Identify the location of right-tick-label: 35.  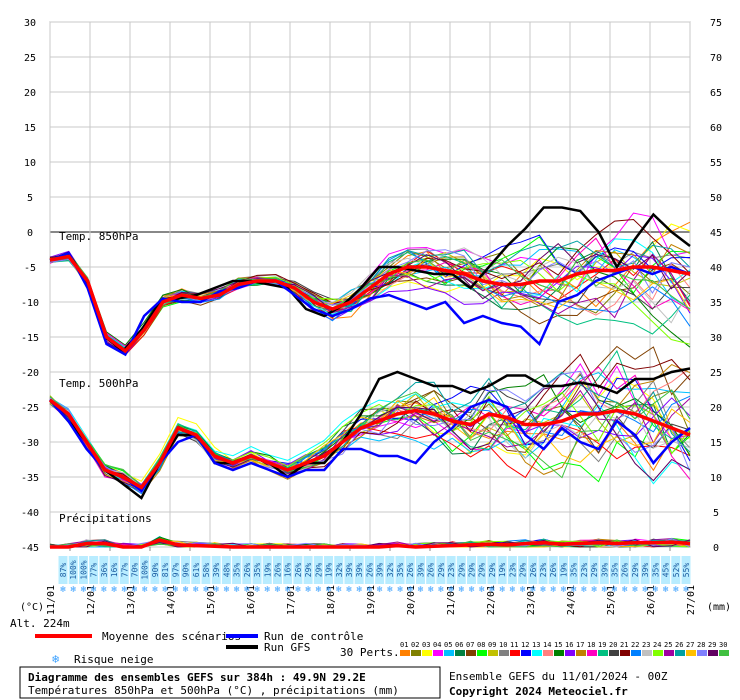
(716, 303).